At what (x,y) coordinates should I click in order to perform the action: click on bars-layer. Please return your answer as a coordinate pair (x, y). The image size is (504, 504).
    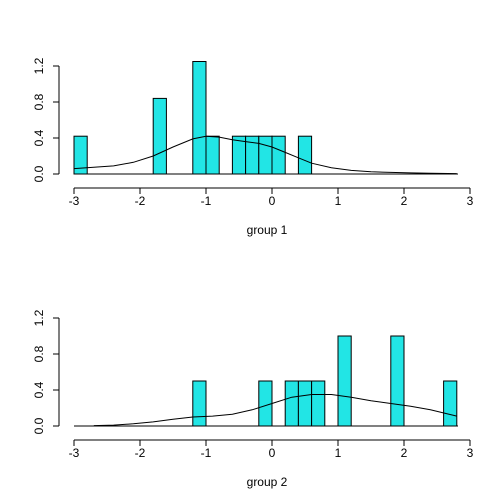
    Looking at the image, I should click on (266, 381).